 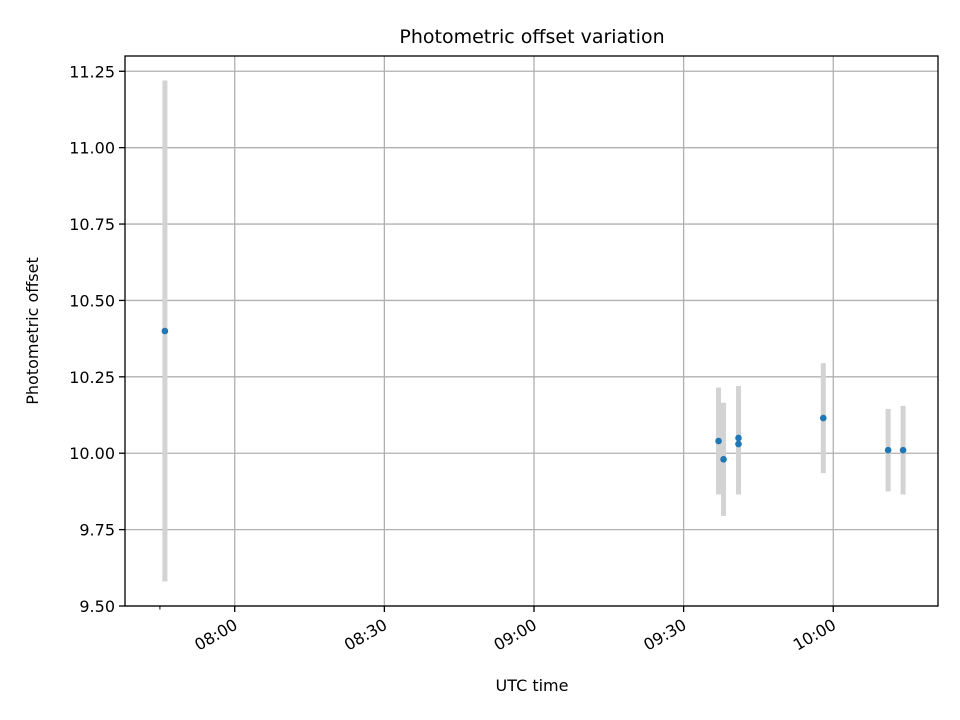 I want to click on chart-title: Photometric offset variation, so click(x=531, y=37).